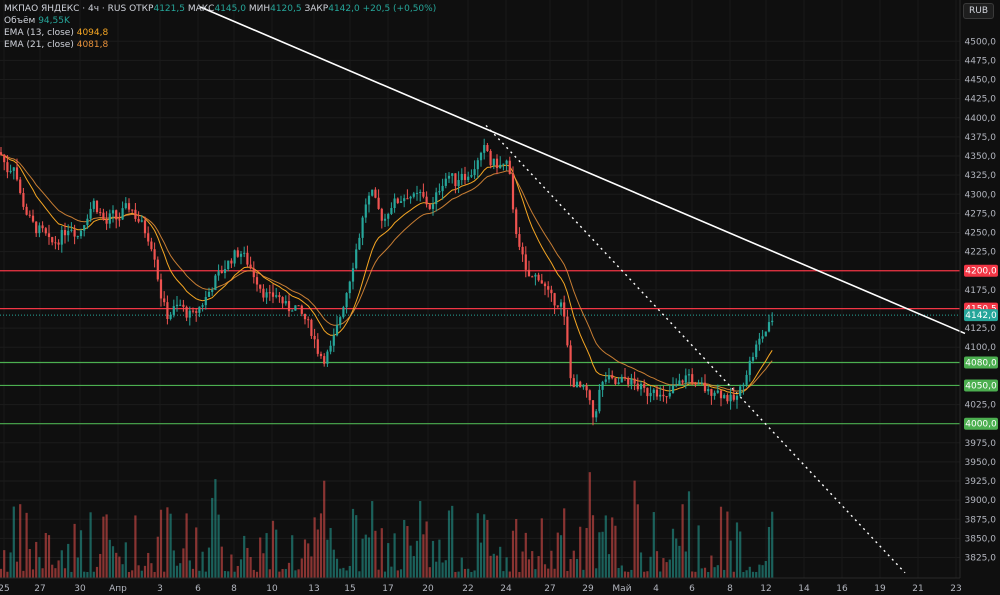  Describe the element at coordinates (220, 21) in the screenshot. I see `legend-volume-row: Объём 94,55K` at that location.